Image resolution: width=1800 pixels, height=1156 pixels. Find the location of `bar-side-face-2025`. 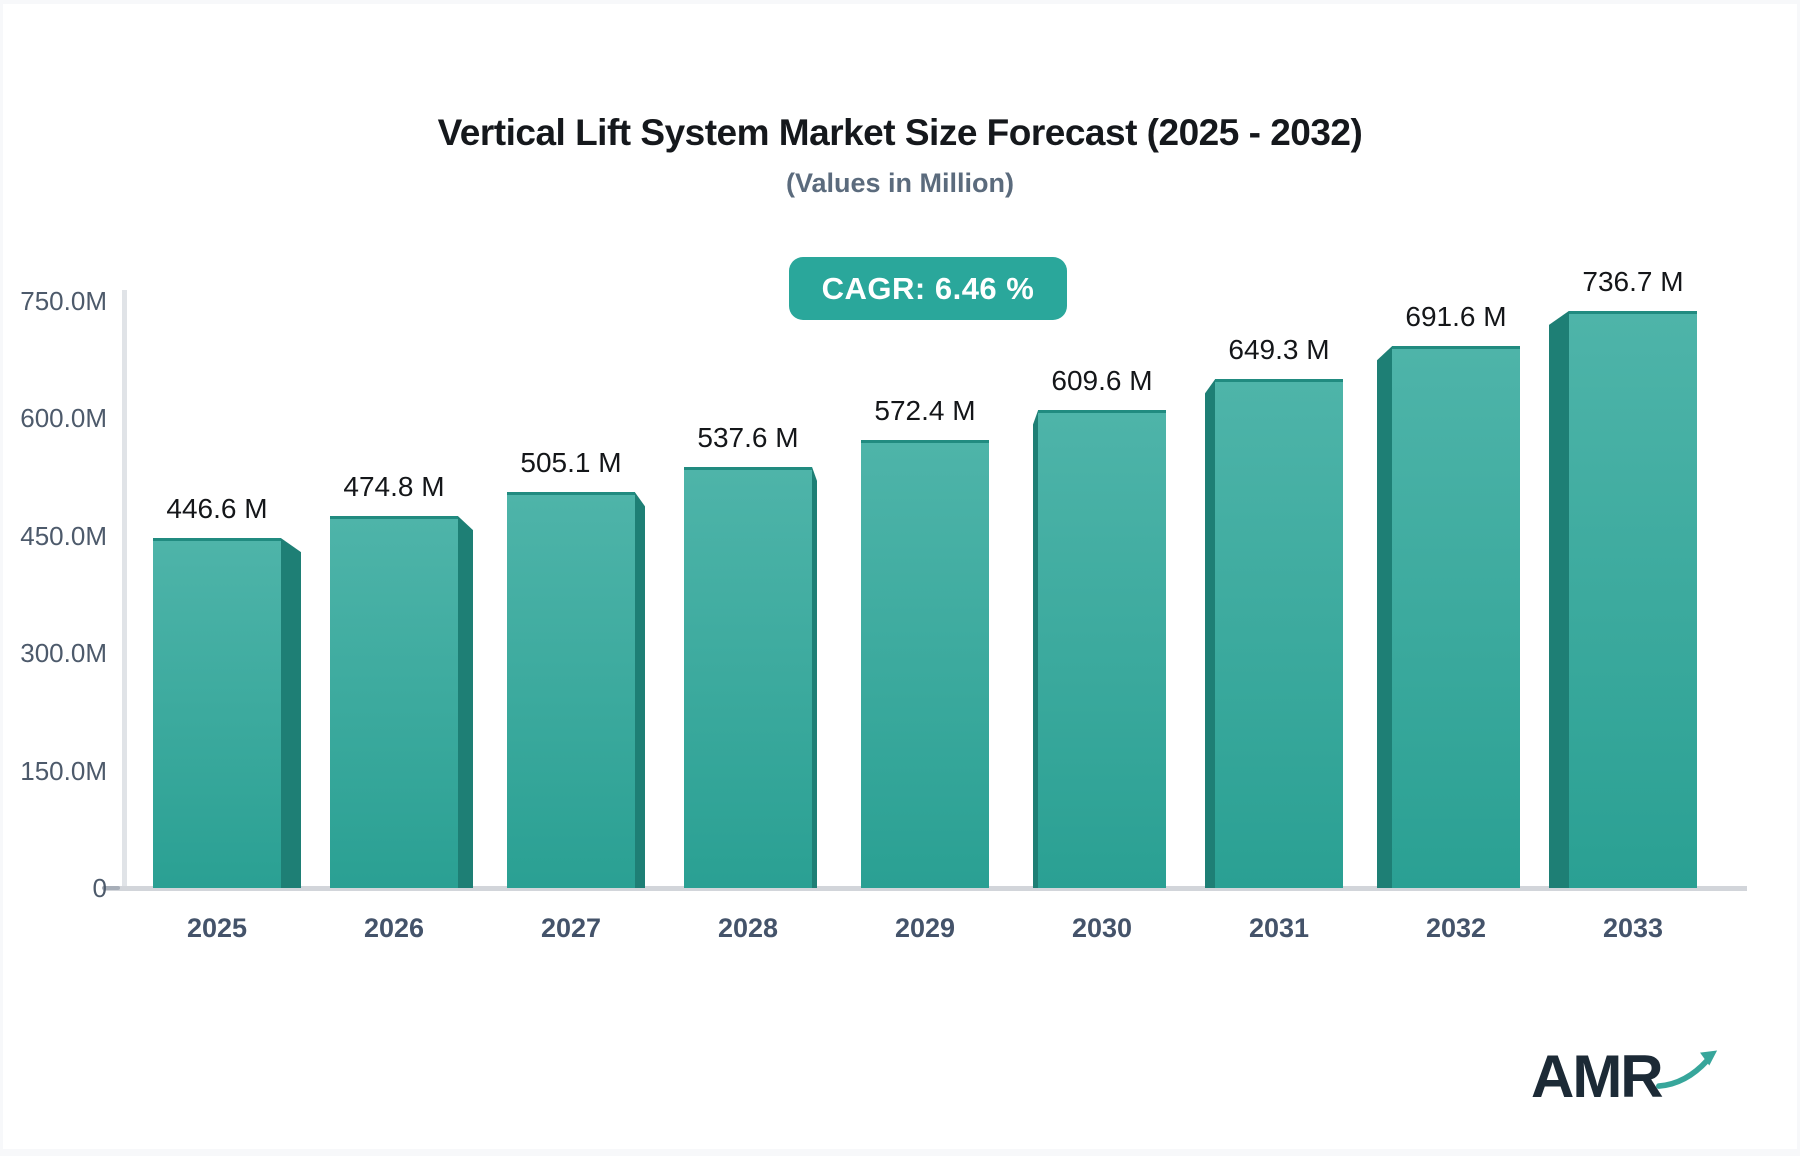

bar-side-face-2025 is located at coordinates (291, 713).